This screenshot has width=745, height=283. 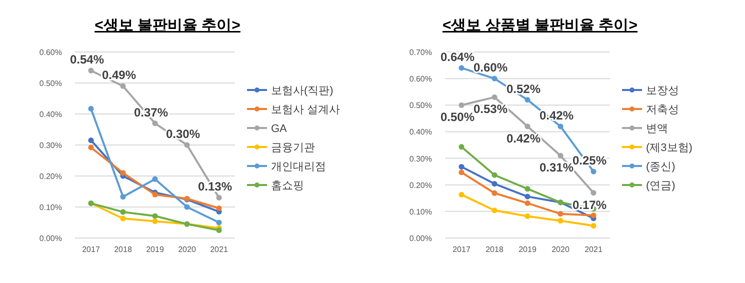 What do you see at coordinates (540, 25) in the screenshot?
I see `chart-title: <생보 상품별 불판비율 추이>` at bounding box center [540, 25].